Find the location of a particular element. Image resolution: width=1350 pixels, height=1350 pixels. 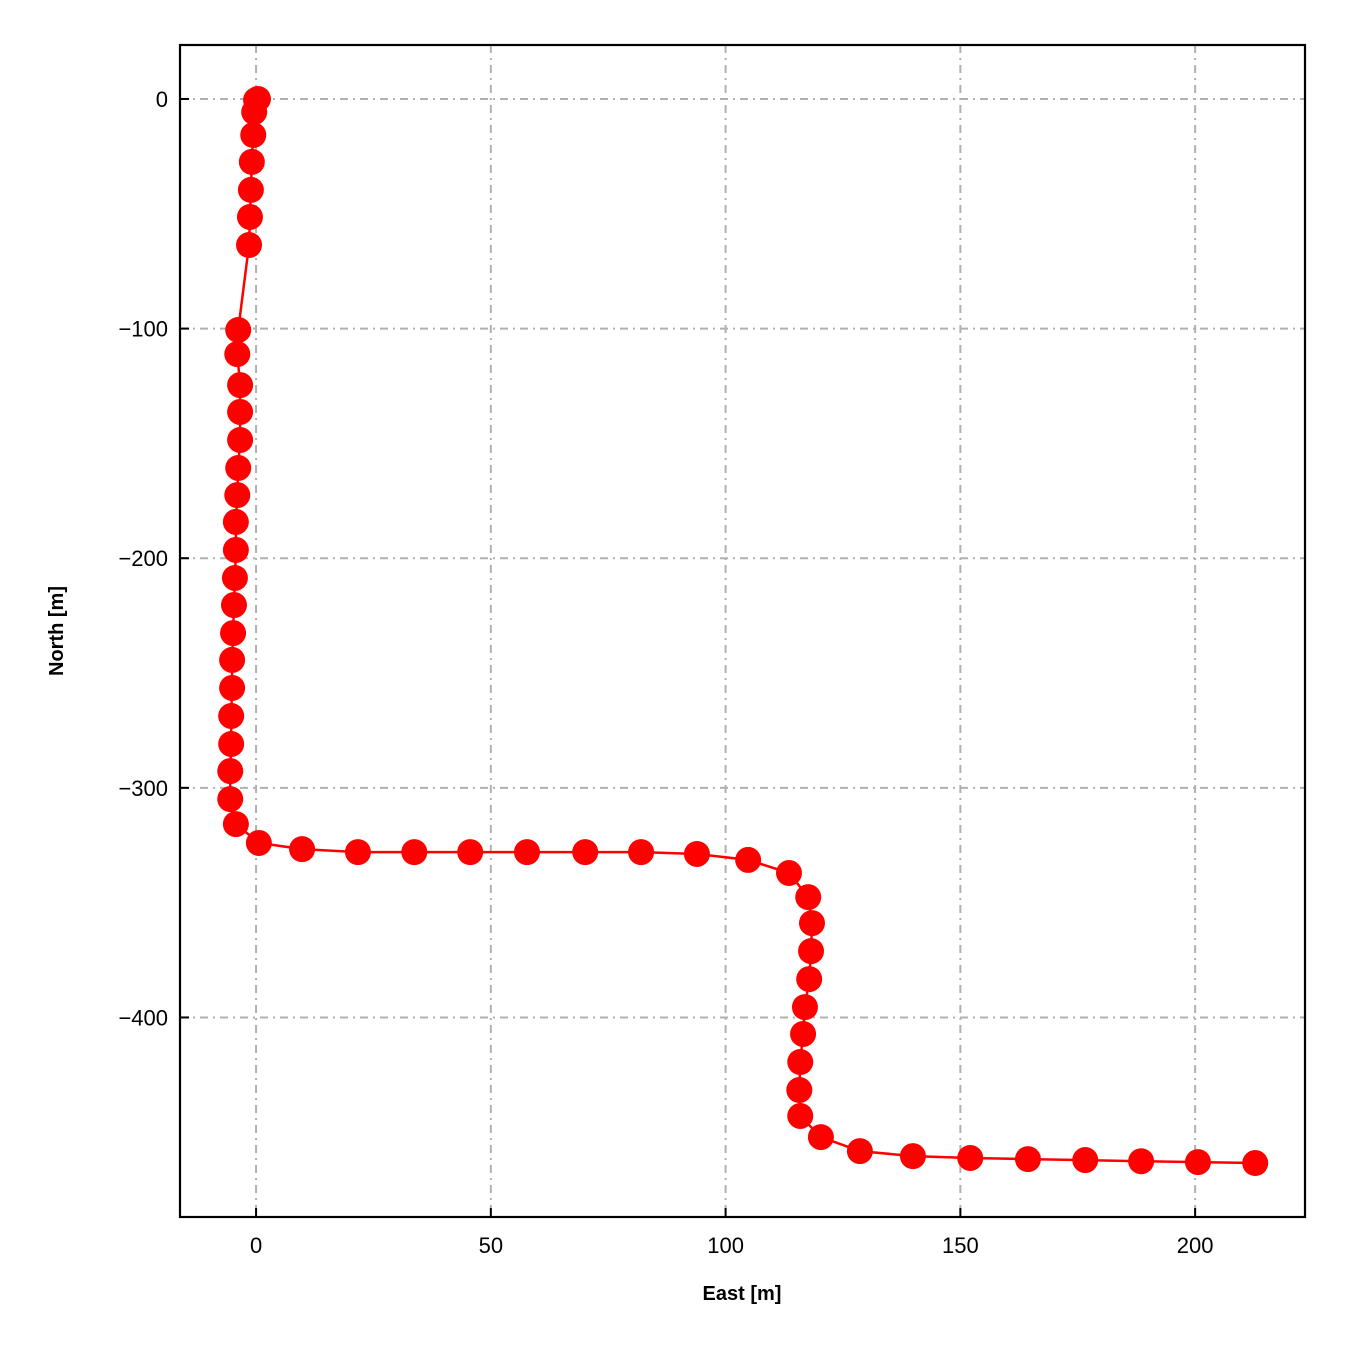

y-tick-label: −300 is located at coordinates (143, 788).